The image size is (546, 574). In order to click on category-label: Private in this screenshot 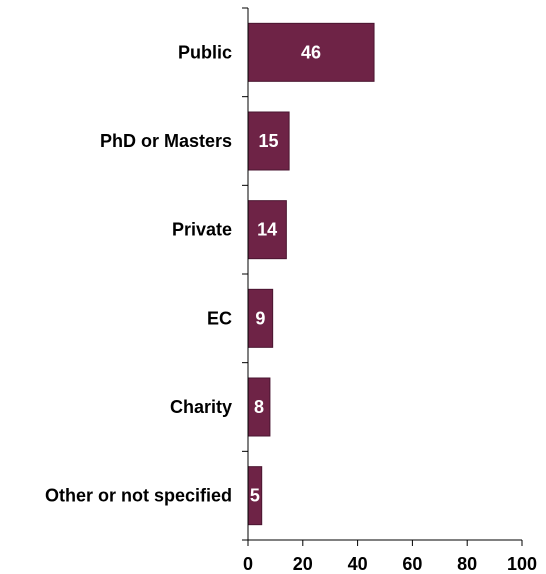, I will do `click(202, 230)`.